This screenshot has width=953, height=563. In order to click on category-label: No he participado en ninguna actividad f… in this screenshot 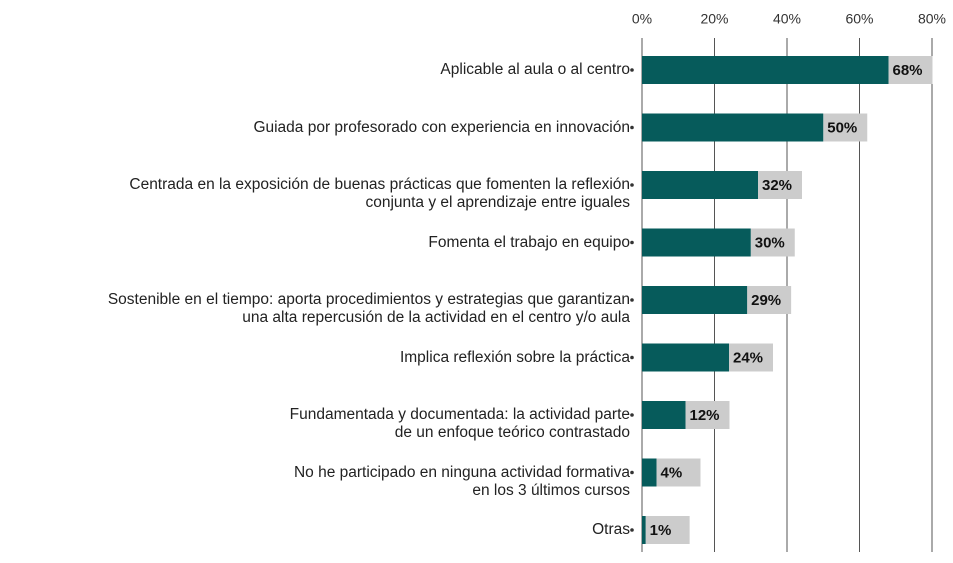, I will do `click(461, 481)`.